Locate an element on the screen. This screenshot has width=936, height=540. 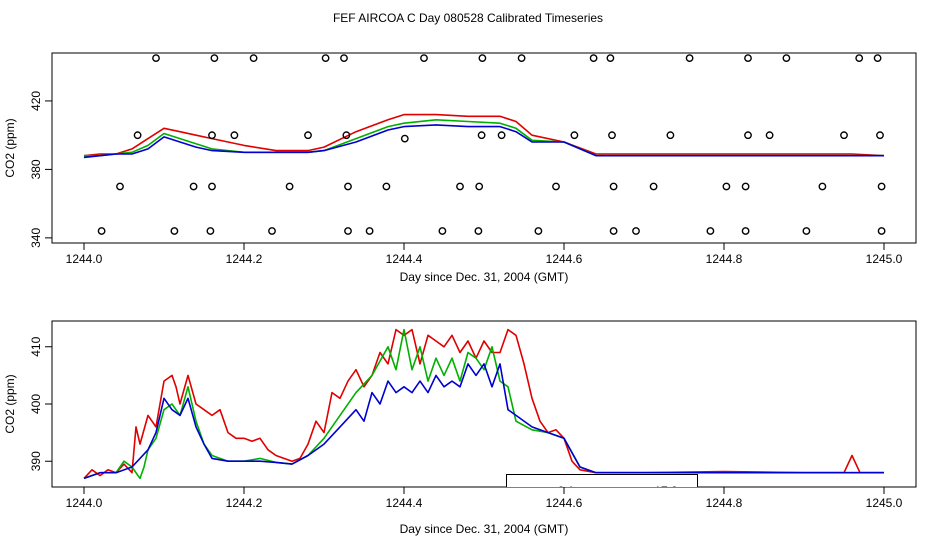
series-line-blue is located at coordinates (483, 141).